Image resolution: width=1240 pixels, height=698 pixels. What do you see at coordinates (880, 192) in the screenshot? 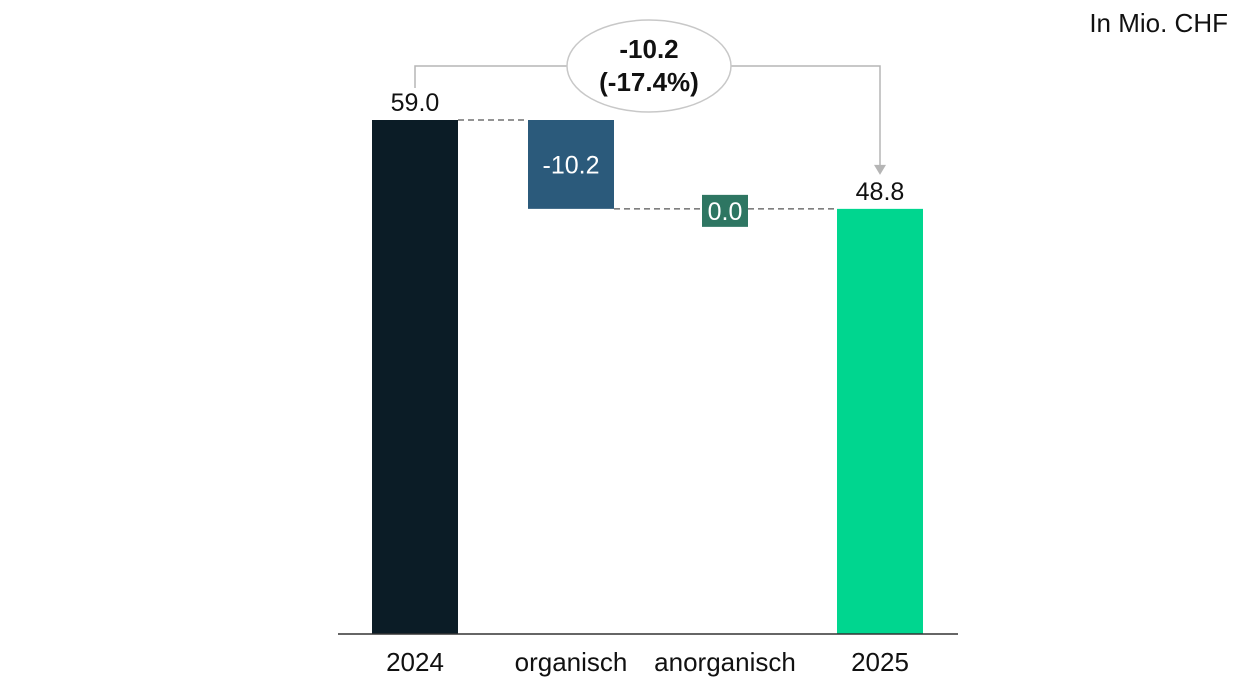
I see `data-label-2025: 48.8` at bounding box center [880, 192].